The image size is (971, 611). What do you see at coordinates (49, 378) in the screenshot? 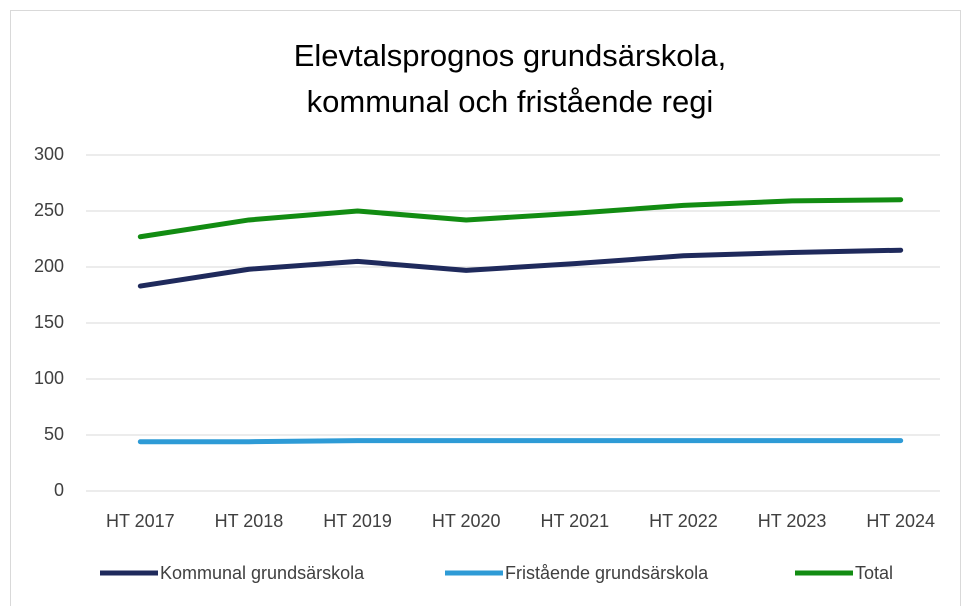
I see `y-tick-label: 100` at bounding box center [49, 378].